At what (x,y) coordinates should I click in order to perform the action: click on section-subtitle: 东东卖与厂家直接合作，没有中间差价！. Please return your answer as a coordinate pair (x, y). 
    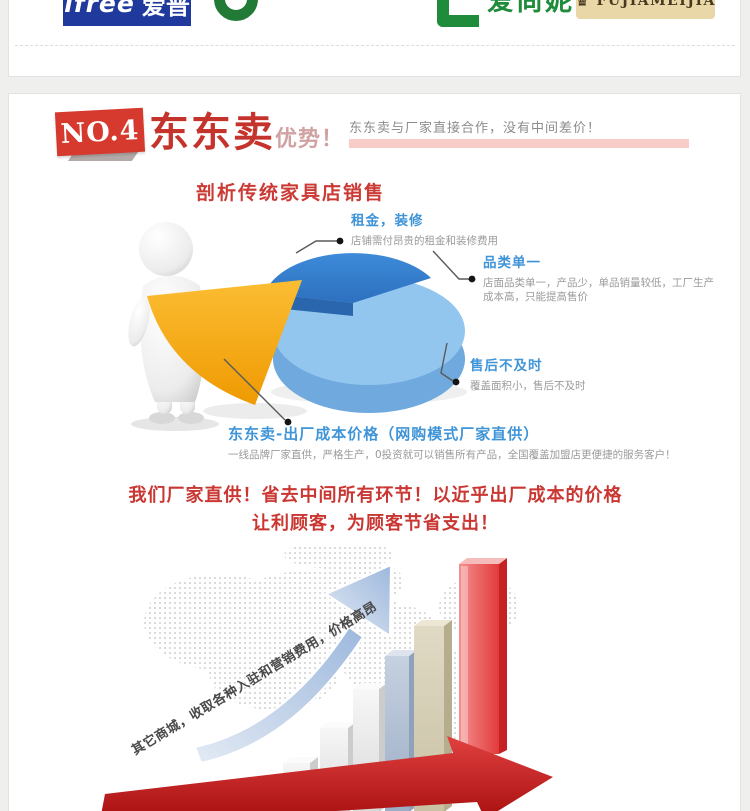
    Looking at the image, I should click on (475, 128).